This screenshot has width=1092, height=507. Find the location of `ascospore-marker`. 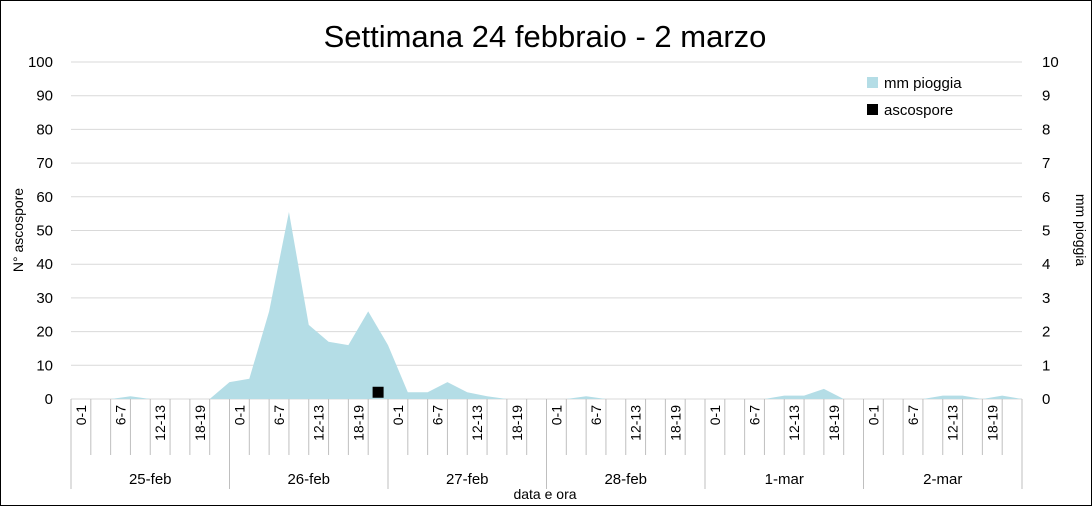

ascospore-marker is located at coordinates (378, 392).